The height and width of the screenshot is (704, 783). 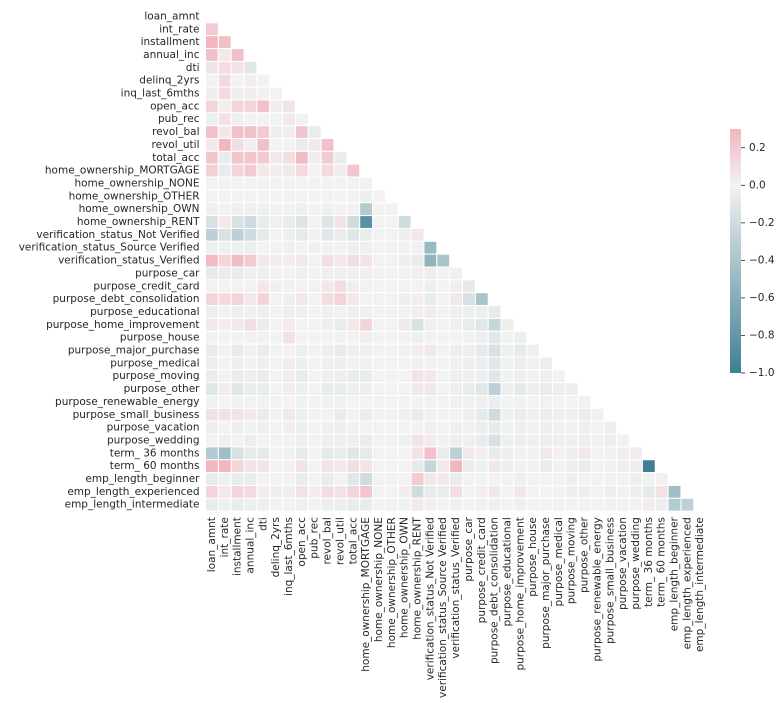 What do you see at coordinates (520, 593) in the screenshot?
I see `x-tick-label: purpose_home_improvement` at bounding box center [520, 593].